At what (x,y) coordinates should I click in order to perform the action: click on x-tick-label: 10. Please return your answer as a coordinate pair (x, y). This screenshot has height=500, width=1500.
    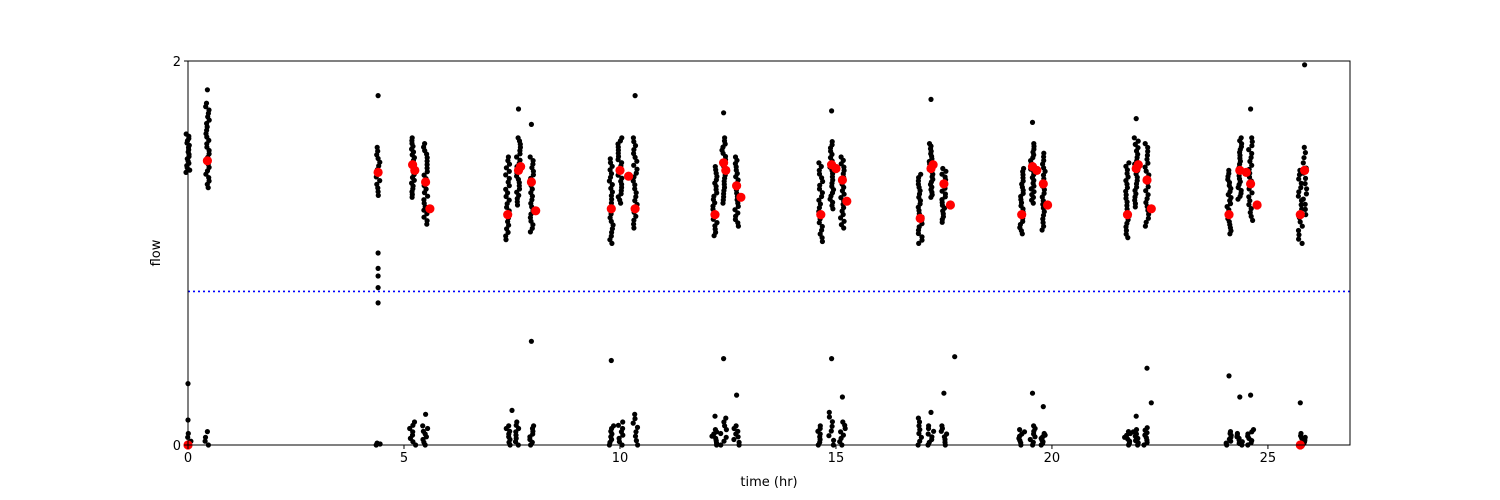
    Looking at the image, I should click on (620, 458).